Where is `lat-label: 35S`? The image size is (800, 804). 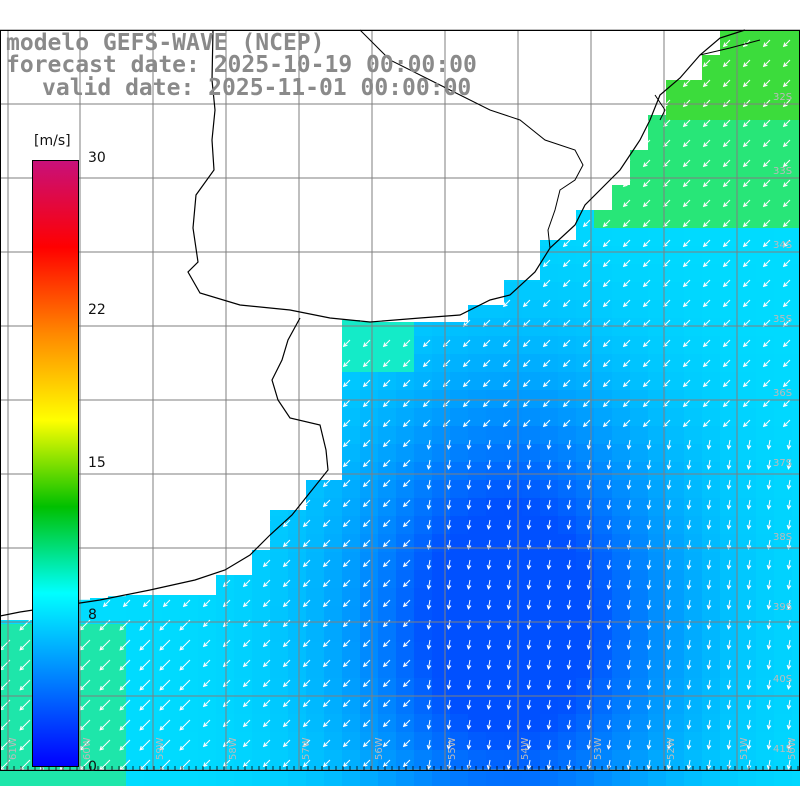 lat-label: 35S is located at coordinates (782, 319).